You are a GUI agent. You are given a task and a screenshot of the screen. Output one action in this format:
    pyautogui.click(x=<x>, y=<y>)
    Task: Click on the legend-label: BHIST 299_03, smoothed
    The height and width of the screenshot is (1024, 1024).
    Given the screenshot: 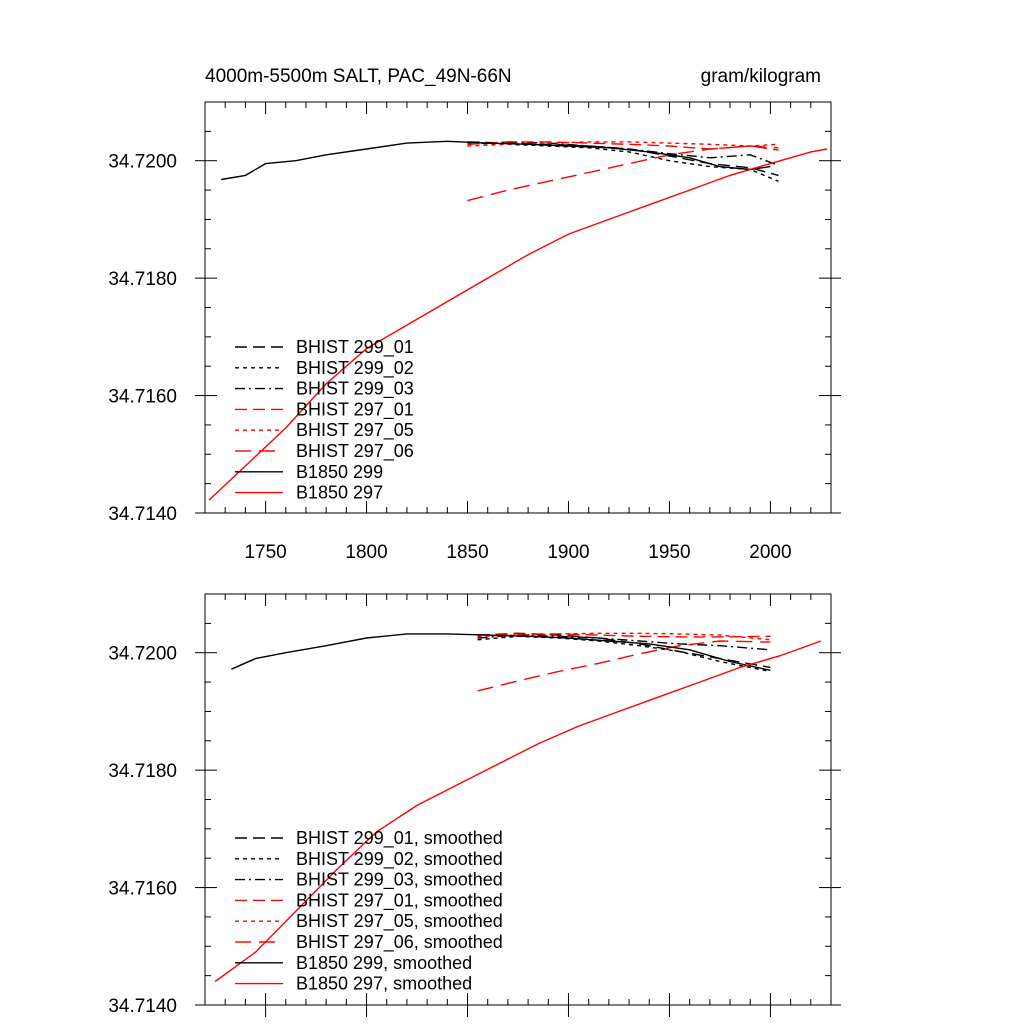 What is the action you would take?
    pyautogui.click(x=399, y=880)
    